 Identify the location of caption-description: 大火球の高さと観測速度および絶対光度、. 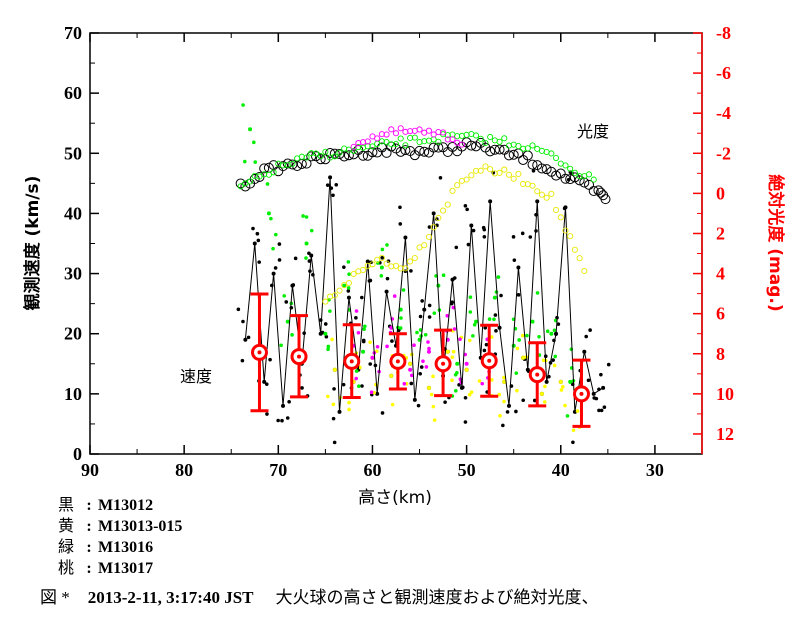
(437, 597).